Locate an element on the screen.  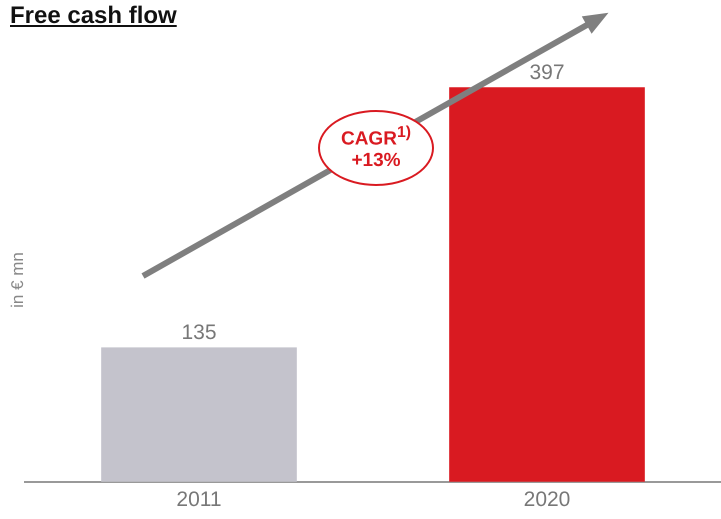
chart-title: Free cash flow is located at coordinates (93, 16).